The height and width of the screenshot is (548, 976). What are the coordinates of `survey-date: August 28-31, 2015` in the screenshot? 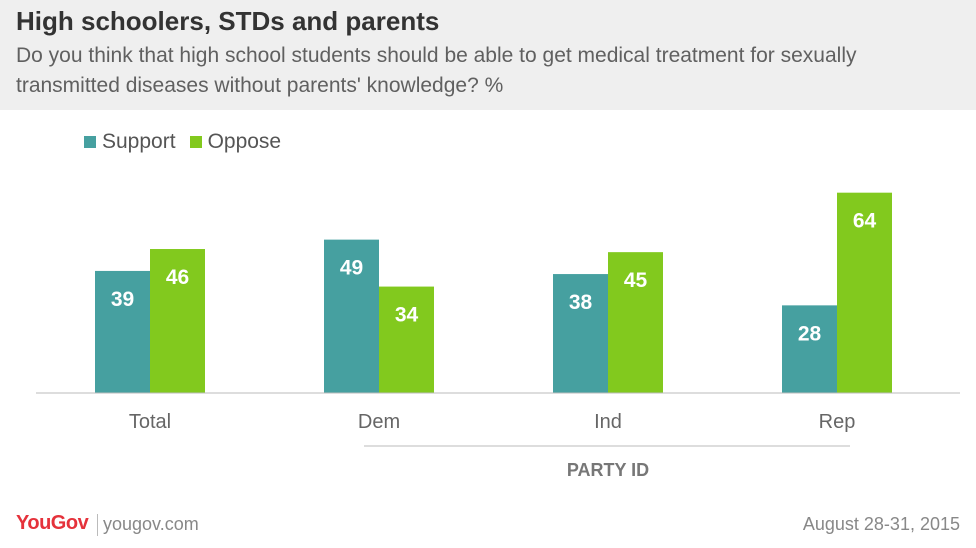 It's located at (881, 524).